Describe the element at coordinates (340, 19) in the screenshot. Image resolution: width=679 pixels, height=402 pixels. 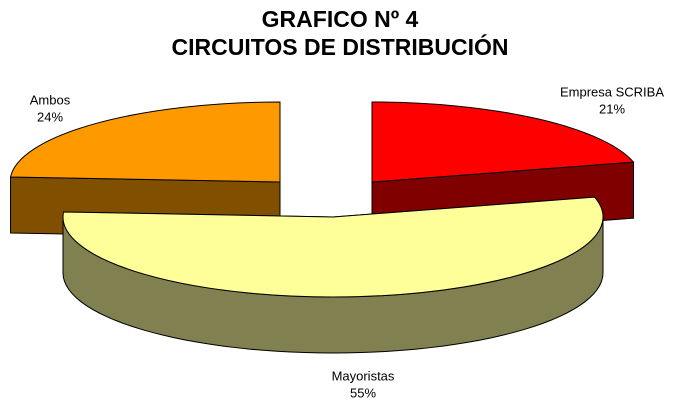
I see `chart-title: GRAFICO Nº 4` at that location.